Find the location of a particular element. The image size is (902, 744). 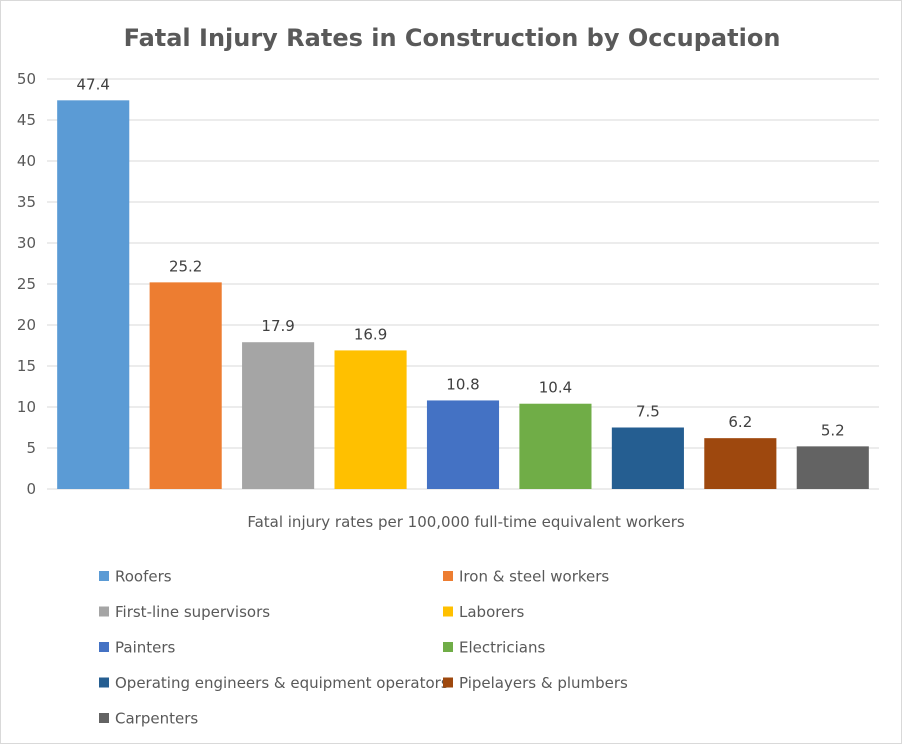

data-label-1: 47.4 is located at coordinates (93, 84).